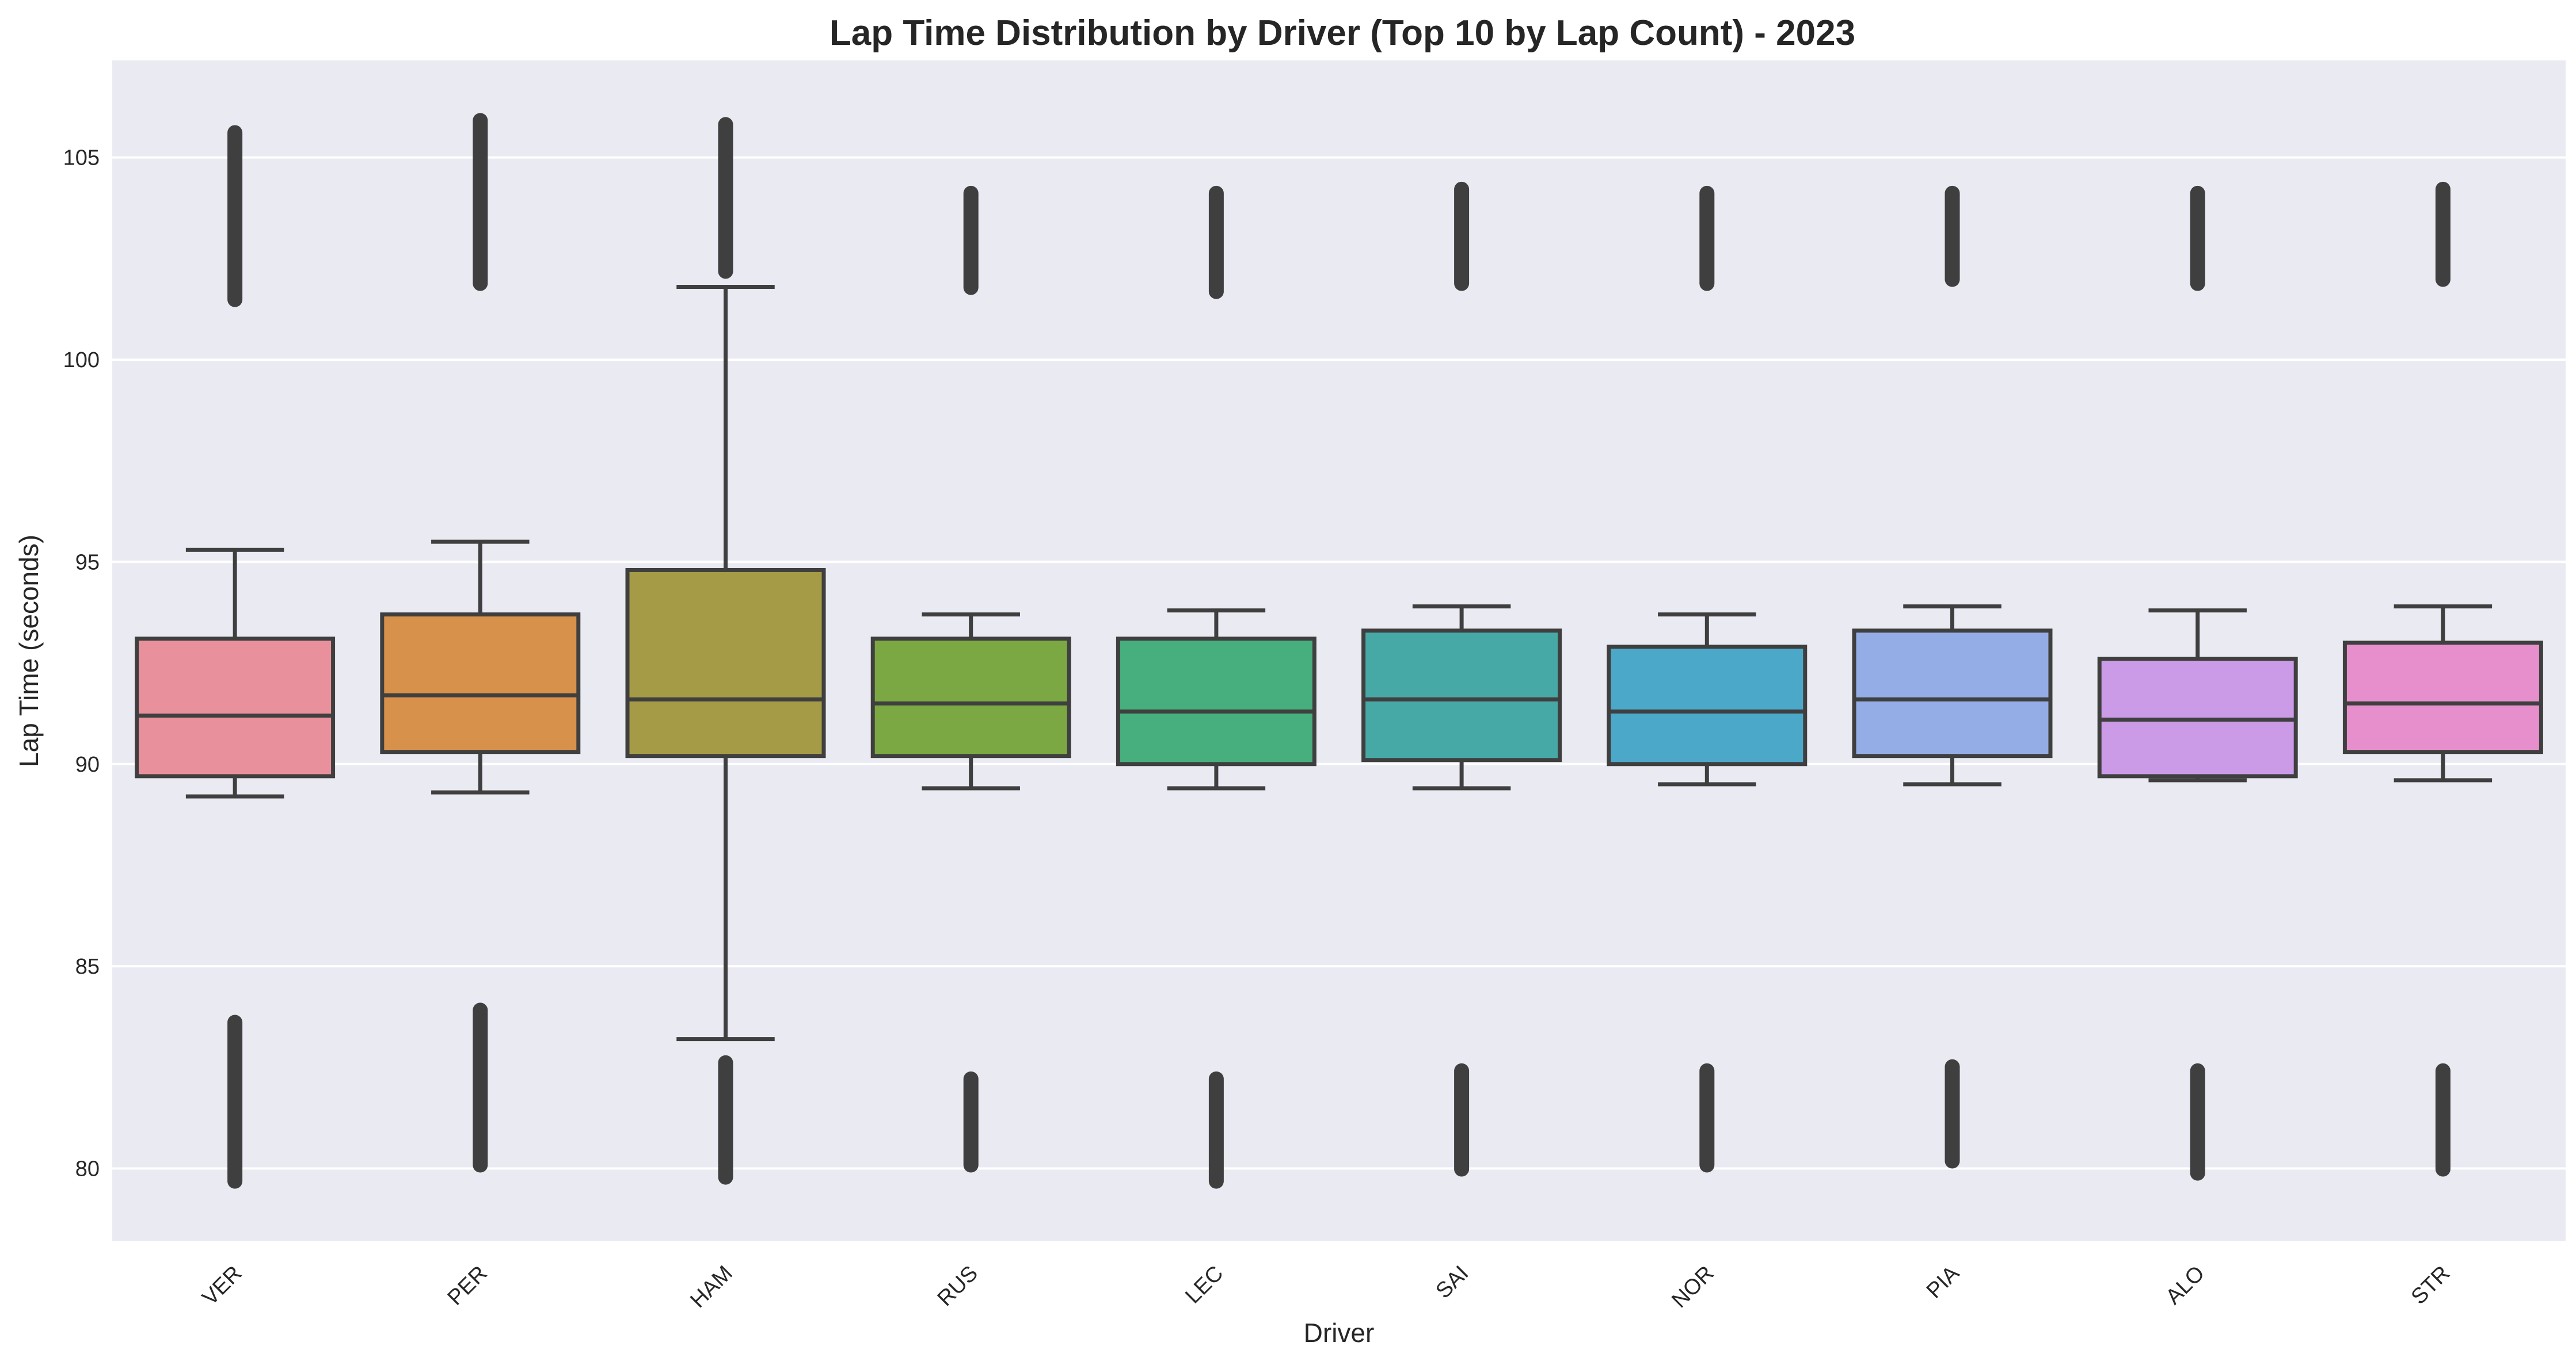 The image size is (2576, 1365). What do you see at coordinates (1339, 1333) in the screenshot?
I see `x-axis-label: Driver` at bounding box center [1339, 1333].